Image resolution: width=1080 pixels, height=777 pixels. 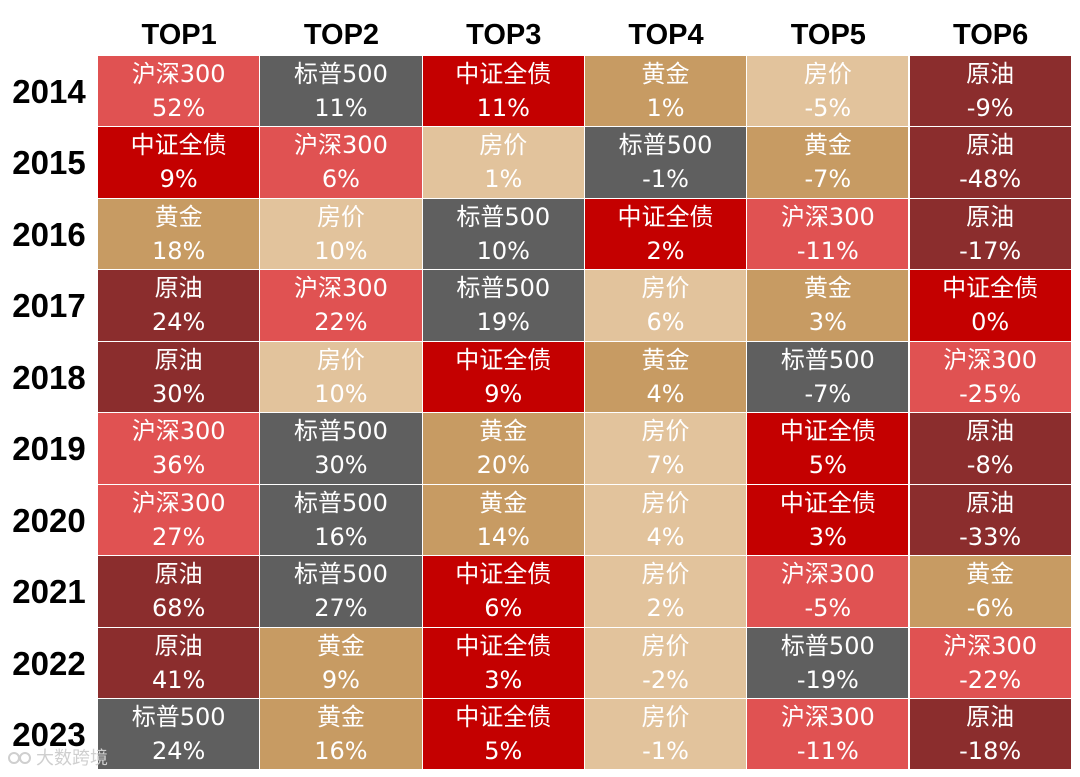 I want to click on cell-2017-top3: 标普500 19%, so click(x=503, y=305).